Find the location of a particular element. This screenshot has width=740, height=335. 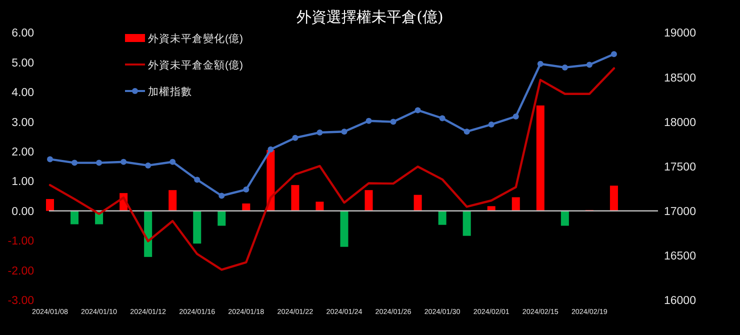

legend-label: 外資未平倉金額(億) is located at coordinates (195, 65).